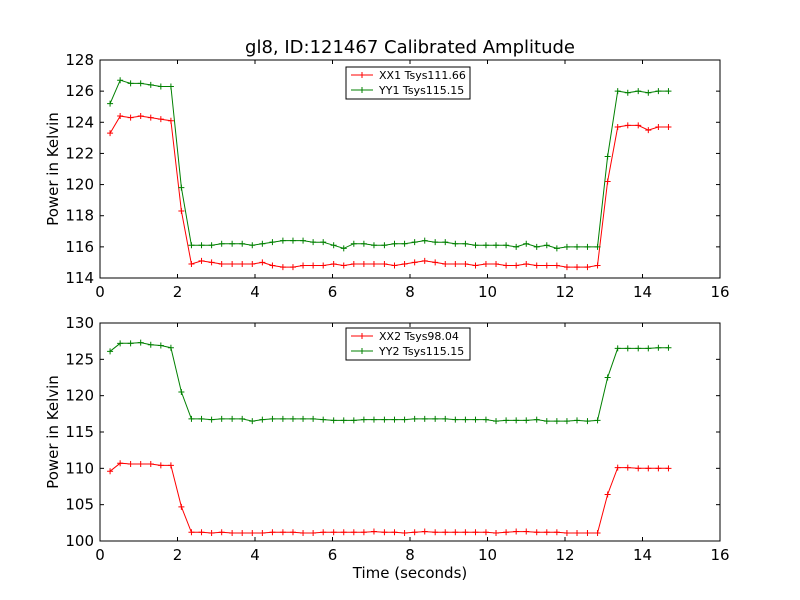  Describe the element at coordinates (487, 292) in the screenshot. I see `x-tick-label: 10` at that location.